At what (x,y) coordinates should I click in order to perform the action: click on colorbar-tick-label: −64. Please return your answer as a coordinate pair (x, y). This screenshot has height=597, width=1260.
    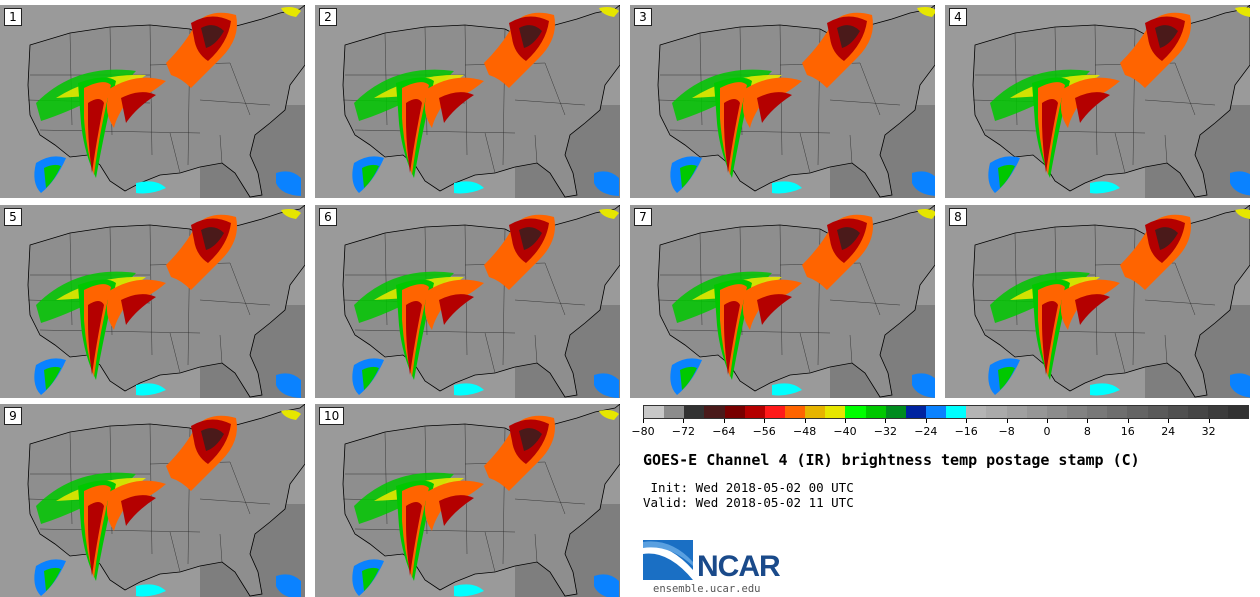
    Looking at the image, I should click on (724, 431).